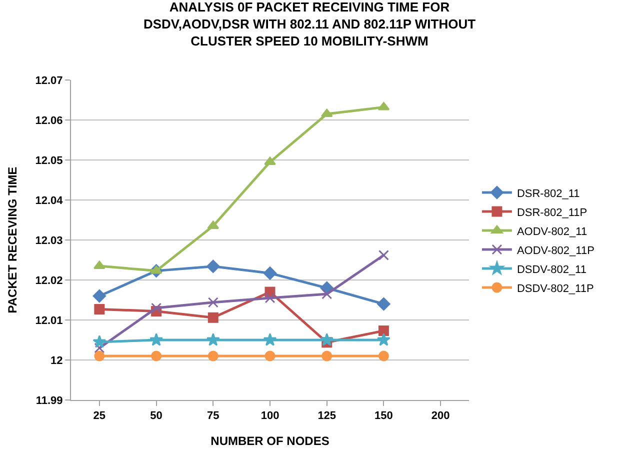 This screenshot has height=458, width=619. I want to click on legend-label: DSDV-802_11P, so click(555, 288).